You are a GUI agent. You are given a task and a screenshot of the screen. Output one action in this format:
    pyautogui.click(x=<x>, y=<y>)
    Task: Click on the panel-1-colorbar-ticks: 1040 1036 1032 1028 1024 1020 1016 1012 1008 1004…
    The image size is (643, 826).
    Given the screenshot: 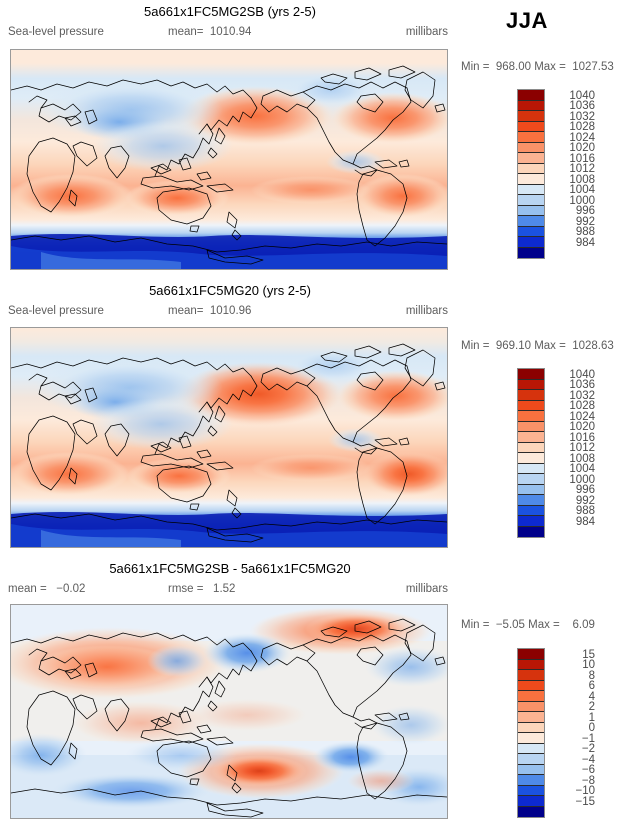 What is the action you would take?
    pyautogui.click(x=572, y=173)
    